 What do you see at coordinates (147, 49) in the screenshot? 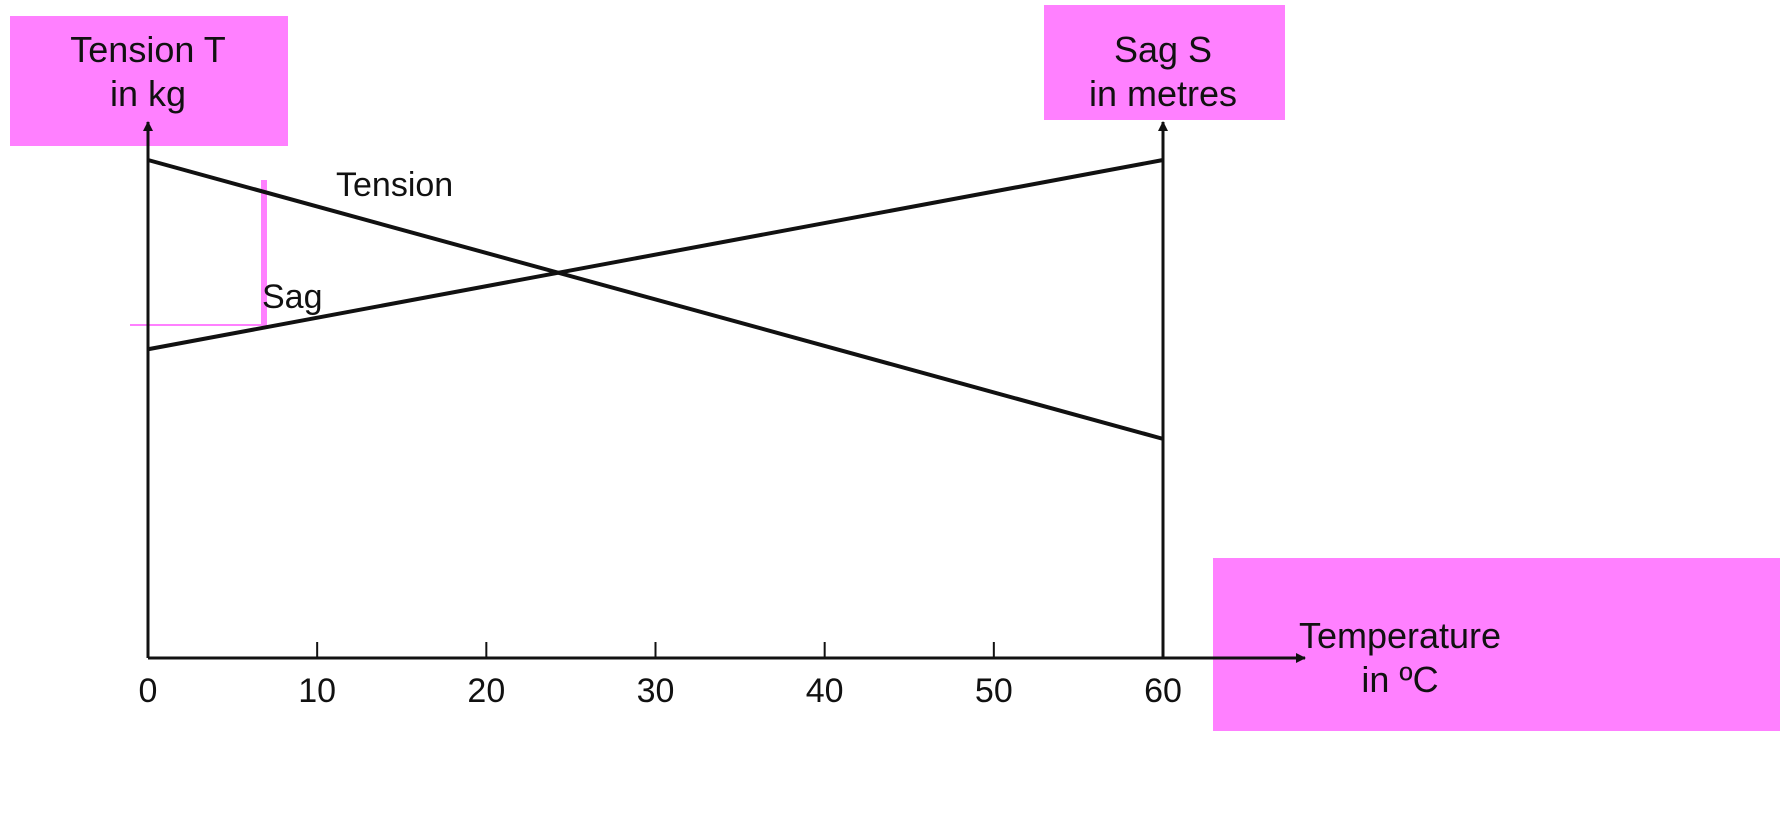
I see `left-axis-label-line1: Tension T` at bounding box center [147, 49].